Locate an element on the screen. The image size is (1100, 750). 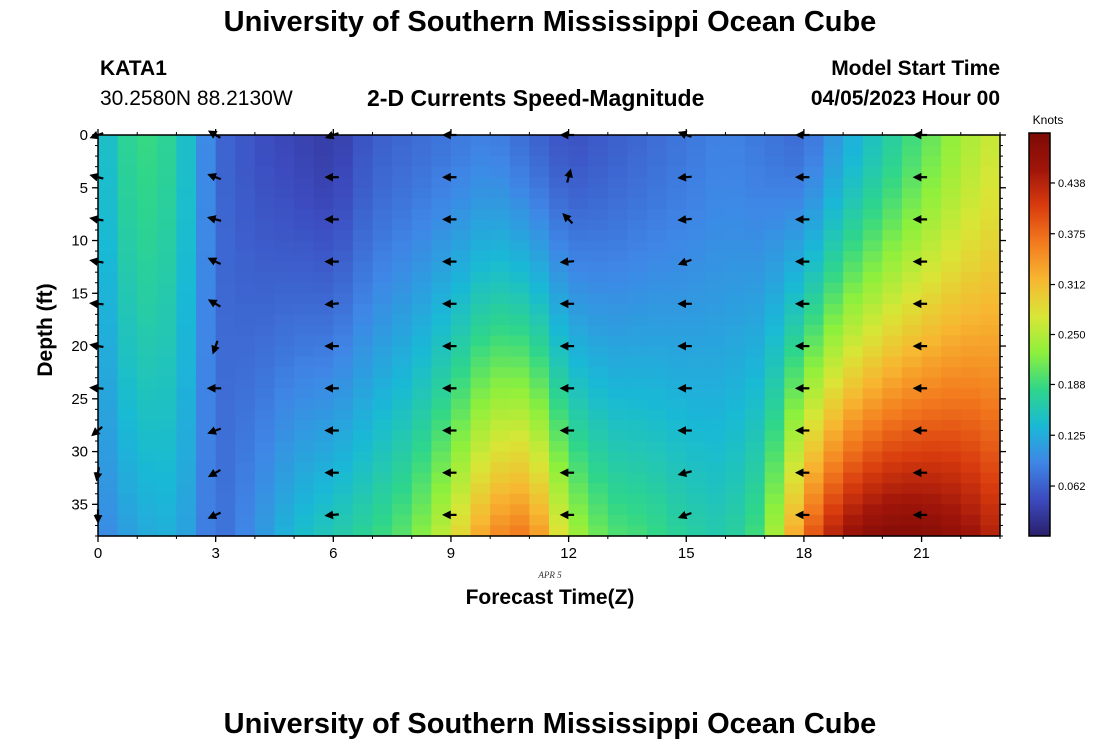
station-coords: 30.2580N 88.2130W is located at coordinates (196, 98).